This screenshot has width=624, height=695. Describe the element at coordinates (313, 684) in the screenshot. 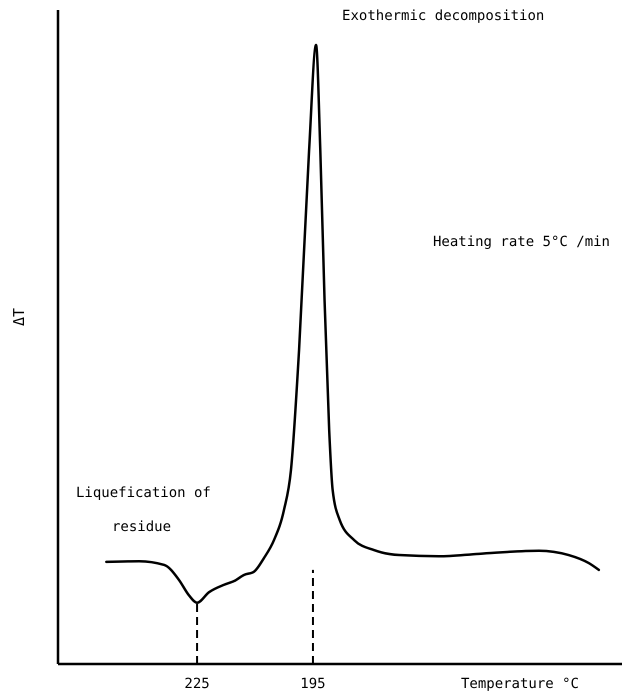

I see `x-tick-label: 195` at that location.